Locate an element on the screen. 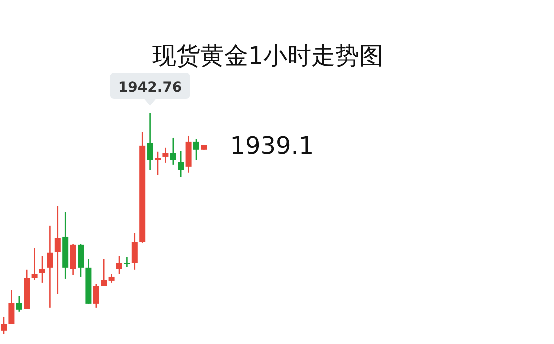  text: 1942.76 is located at coordinates (150, 88).